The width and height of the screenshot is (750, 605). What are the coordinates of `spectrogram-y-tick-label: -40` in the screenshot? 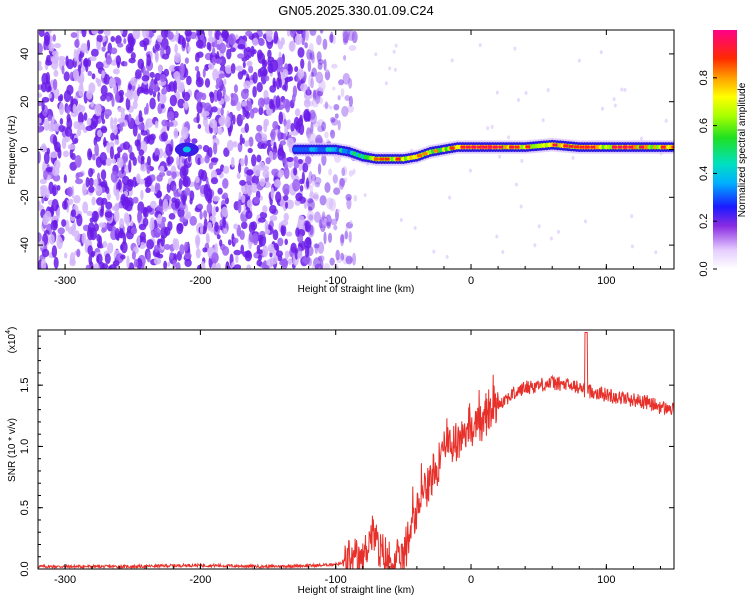 It's located at (25, 245).